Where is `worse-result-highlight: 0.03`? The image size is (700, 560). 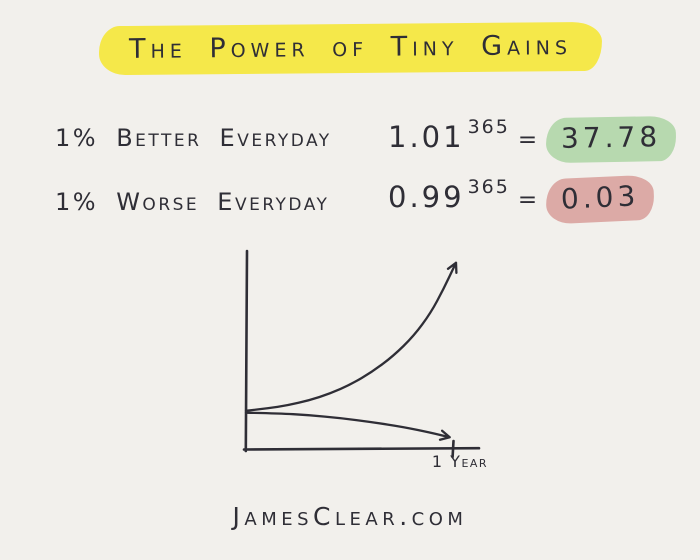 worse-result-highlight: 0.03 is located at coordinates (600, 199).